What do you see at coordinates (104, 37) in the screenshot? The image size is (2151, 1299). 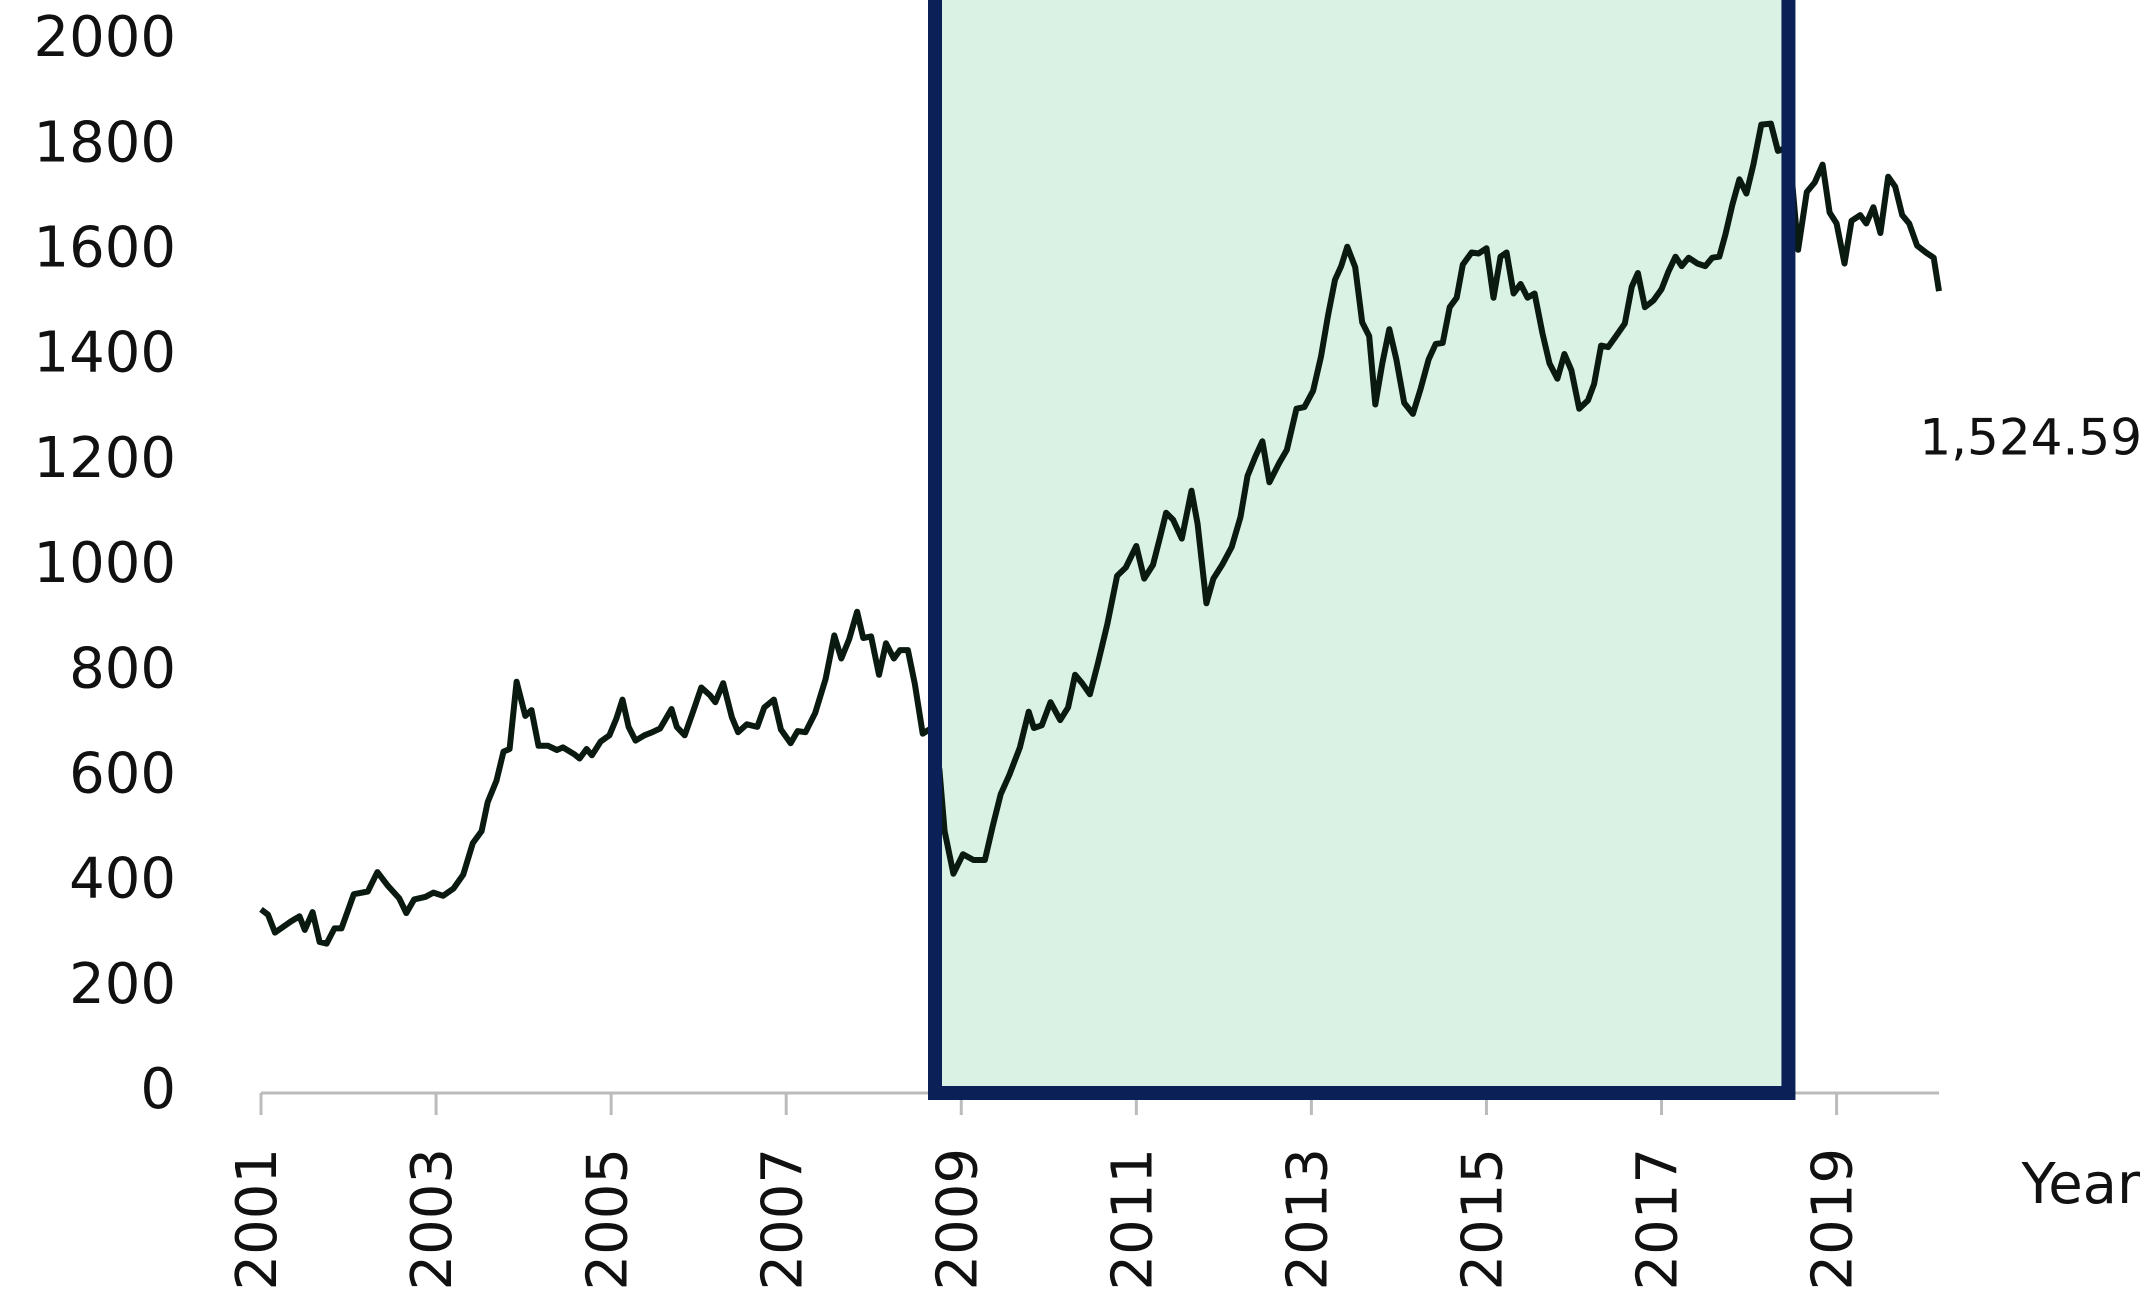 I see `y-tick-label: 2000` at bounding box center [104, 37].